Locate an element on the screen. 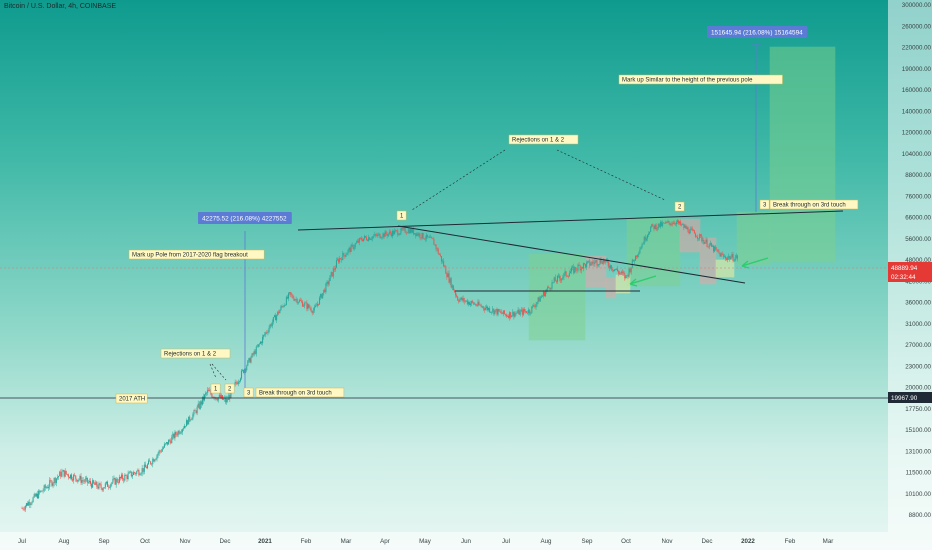 The image size is (932, 550). x-tick-label: Feb is located at coordinates (306, 541).